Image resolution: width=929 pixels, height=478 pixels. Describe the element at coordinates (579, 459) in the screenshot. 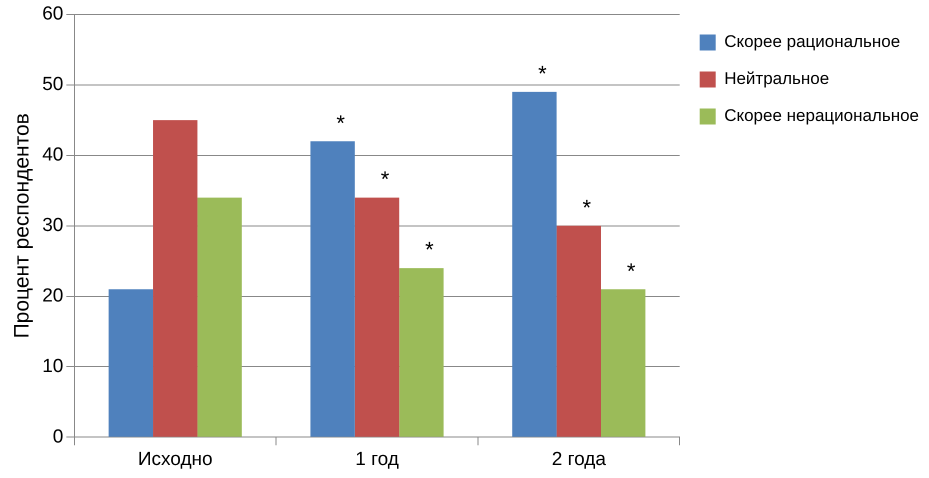

I see `x-tick-label: 2 года` at that location.